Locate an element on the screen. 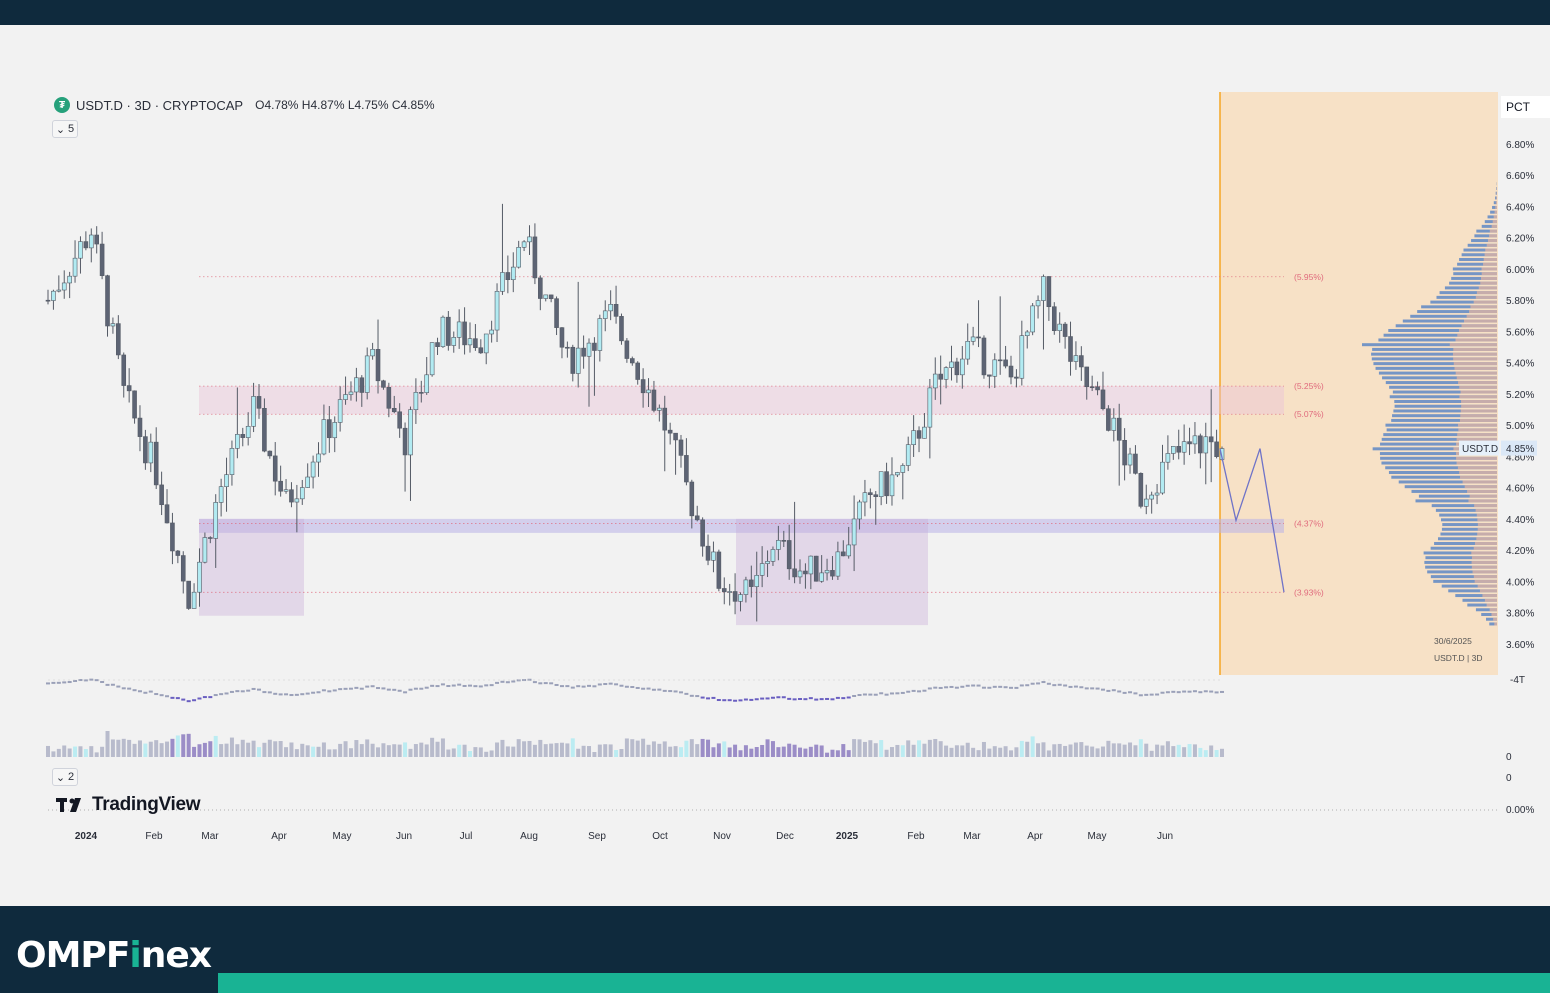  x-tick-label: Feb is located at coordinates (916, 836).